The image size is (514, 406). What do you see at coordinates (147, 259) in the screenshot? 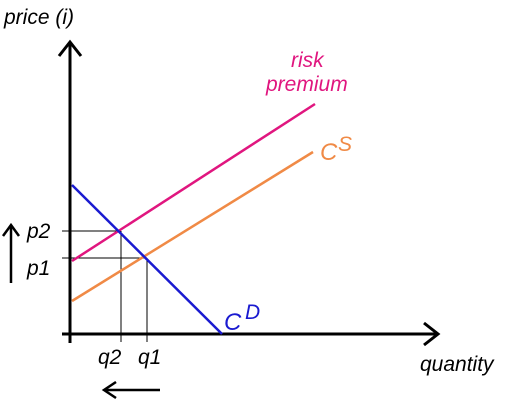
I see `demand-curve` at bounding box center [147, 259].